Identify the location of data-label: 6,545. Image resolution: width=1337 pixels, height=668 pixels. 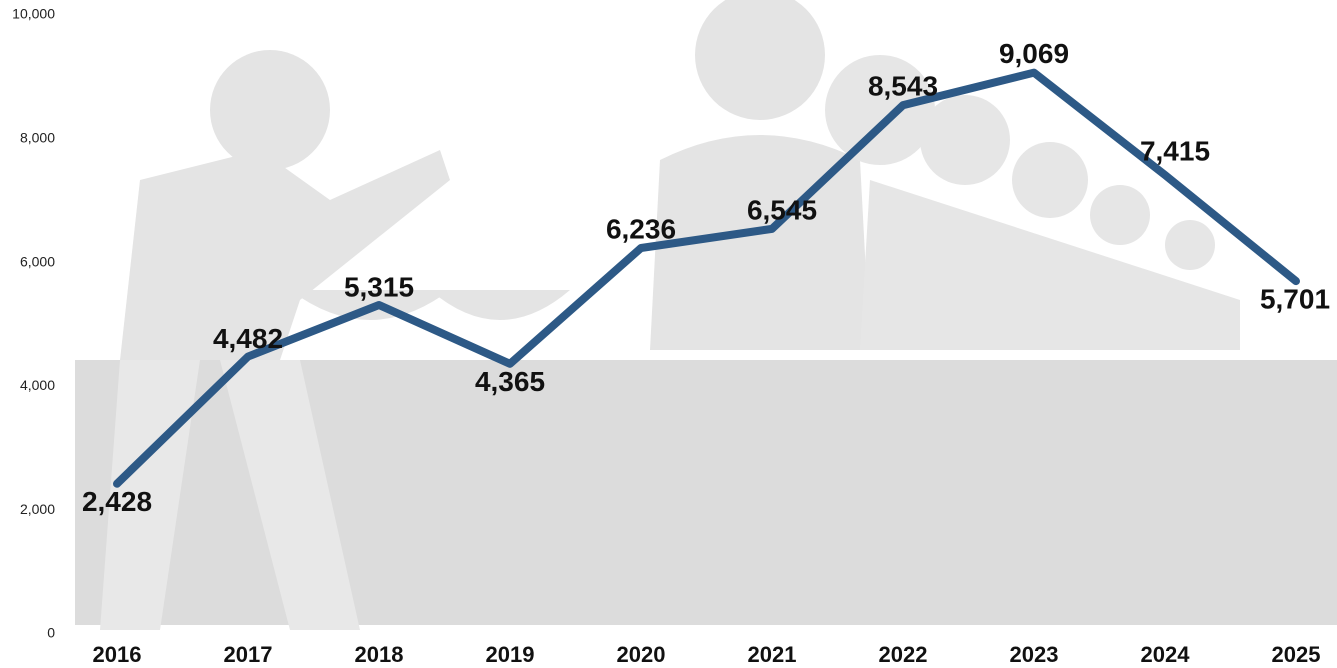
(782, 209).